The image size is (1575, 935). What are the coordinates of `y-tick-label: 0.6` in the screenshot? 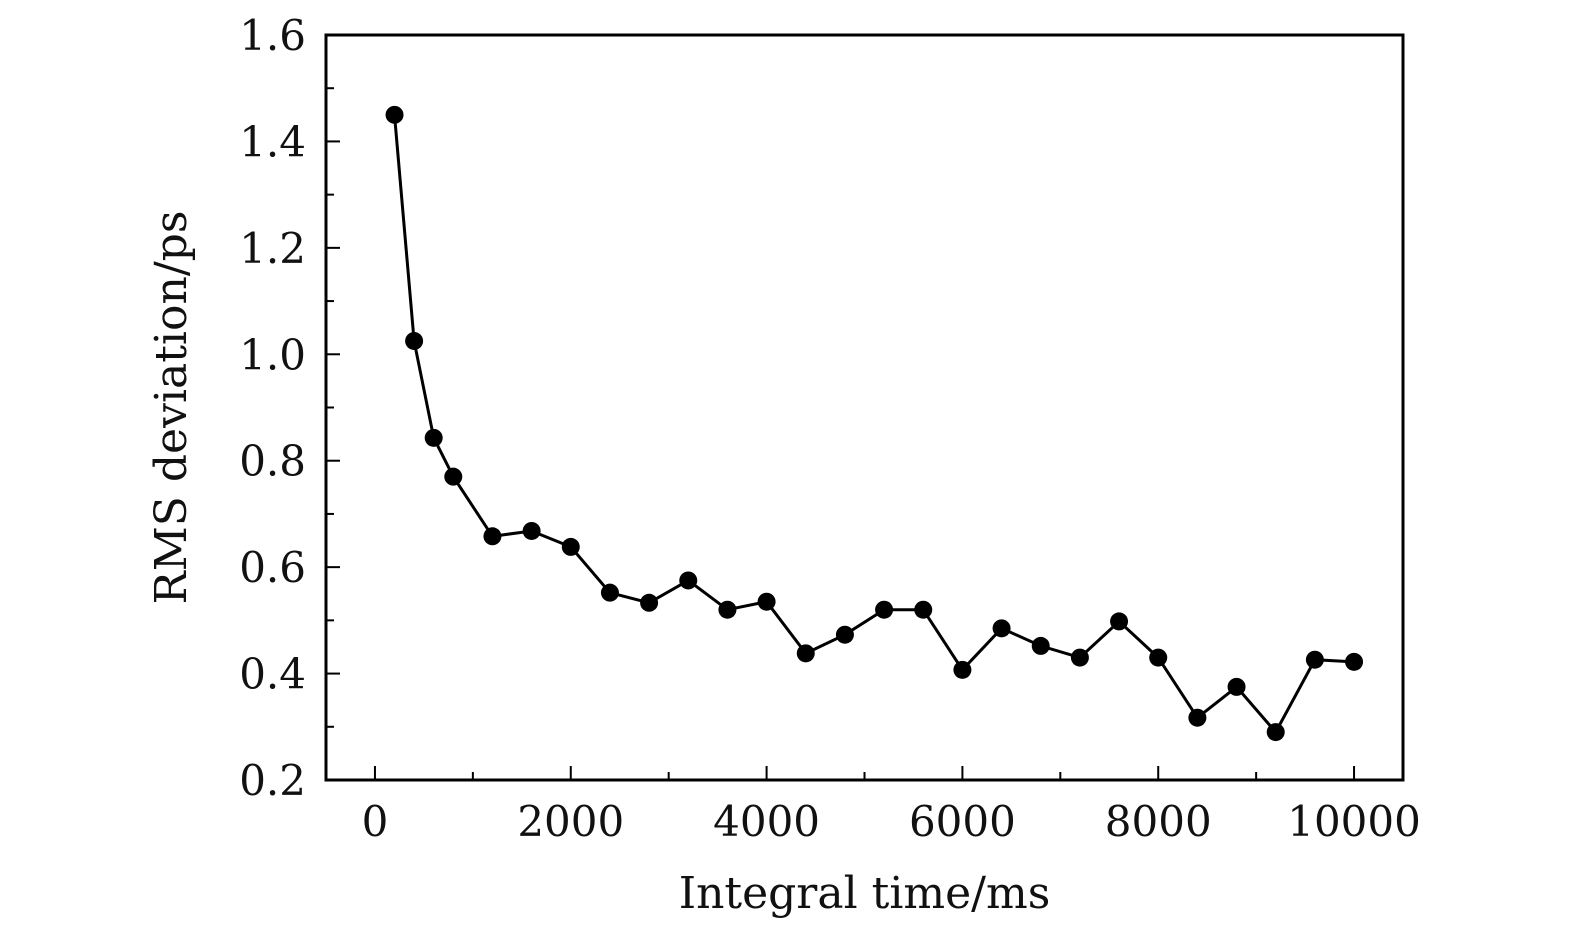 It's located at (272, 567).